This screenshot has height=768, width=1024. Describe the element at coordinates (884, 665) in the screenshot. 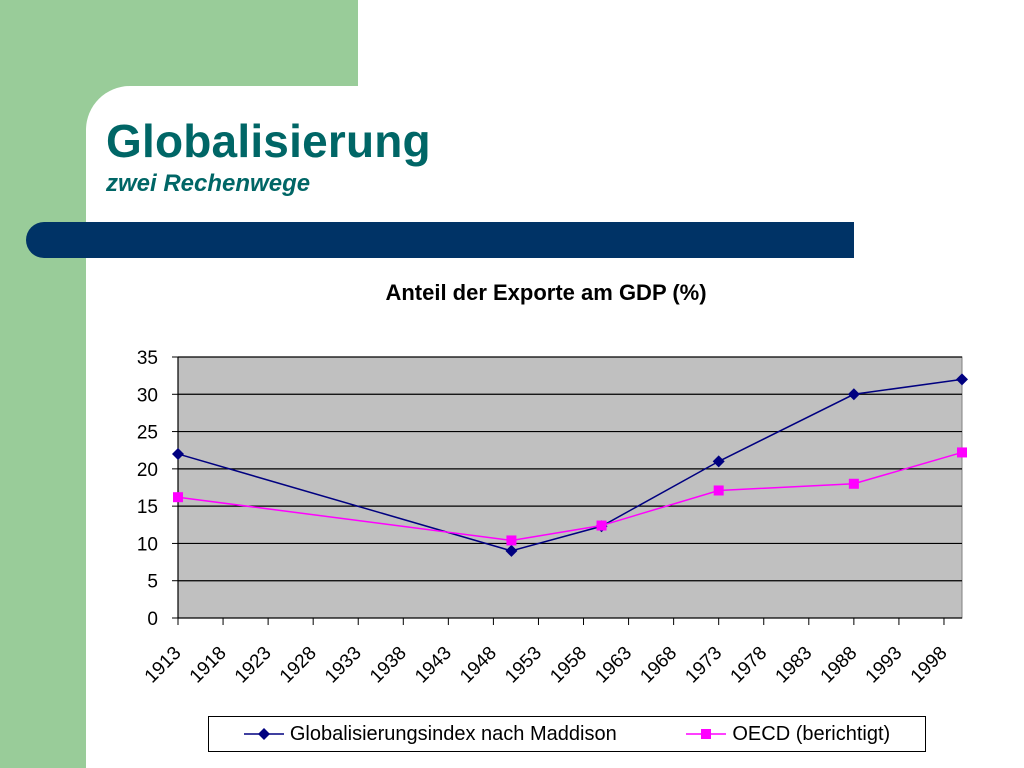

I see `x-tick-label: 1993` at that location.